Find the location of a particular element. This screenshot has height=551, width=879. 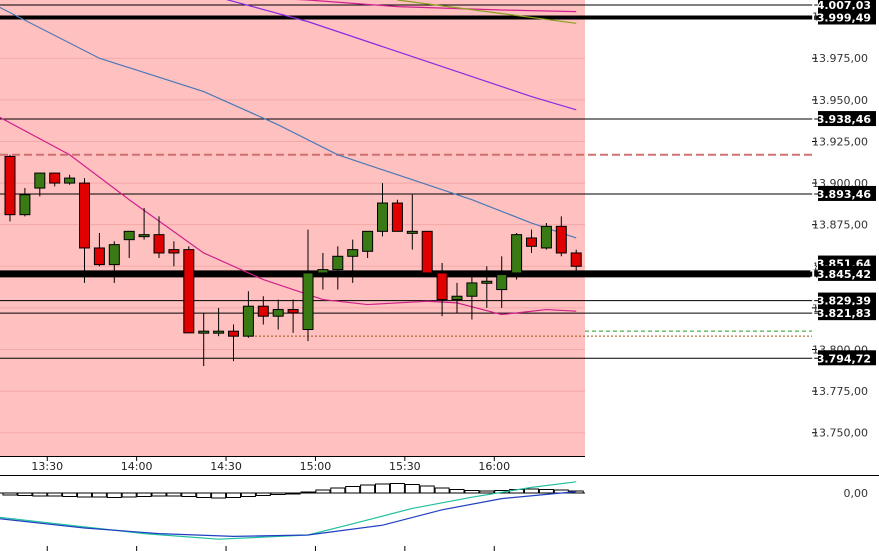

y-tick-label: 13.925,00 is located at coordinates (840, 141).